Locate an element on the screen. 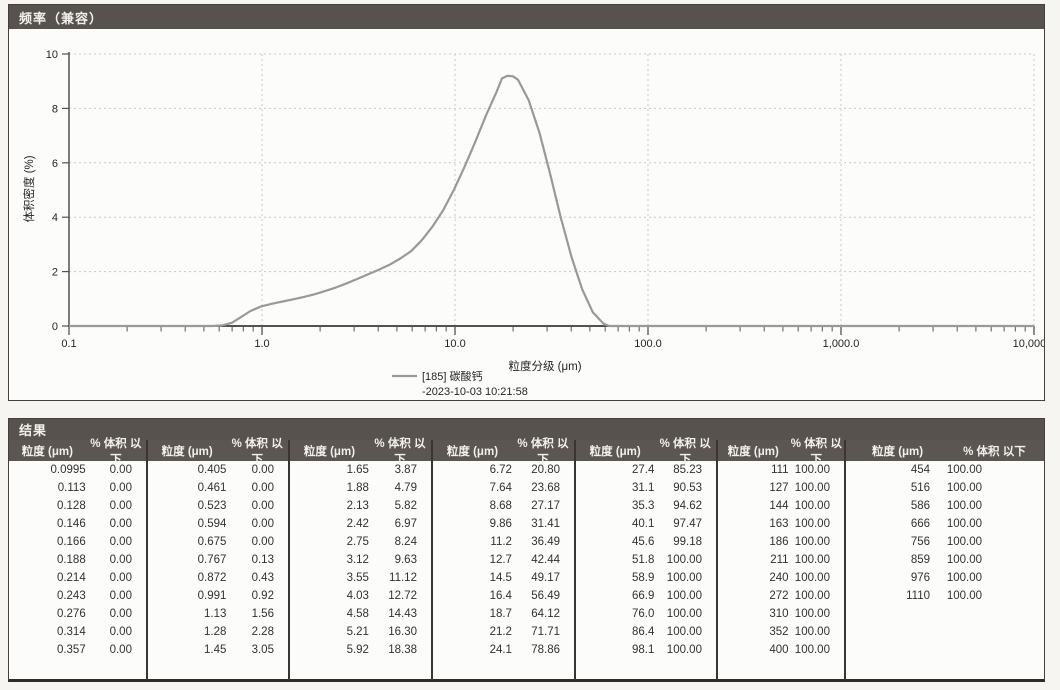  table-row: 756 100.00 is located at coordinates (921, 542).